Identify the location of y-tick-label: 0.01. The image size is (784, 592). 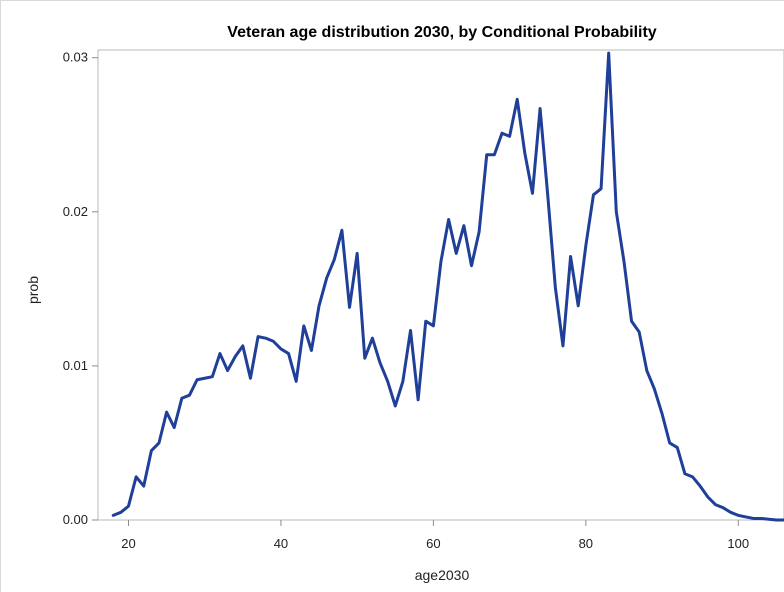
(75, 365).